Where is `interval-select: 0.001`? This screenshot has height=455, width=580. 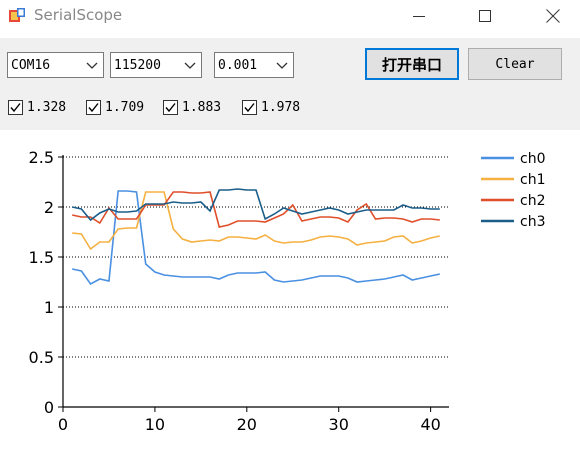 interval-select: 0.001 is located at coordinates (254, 65).